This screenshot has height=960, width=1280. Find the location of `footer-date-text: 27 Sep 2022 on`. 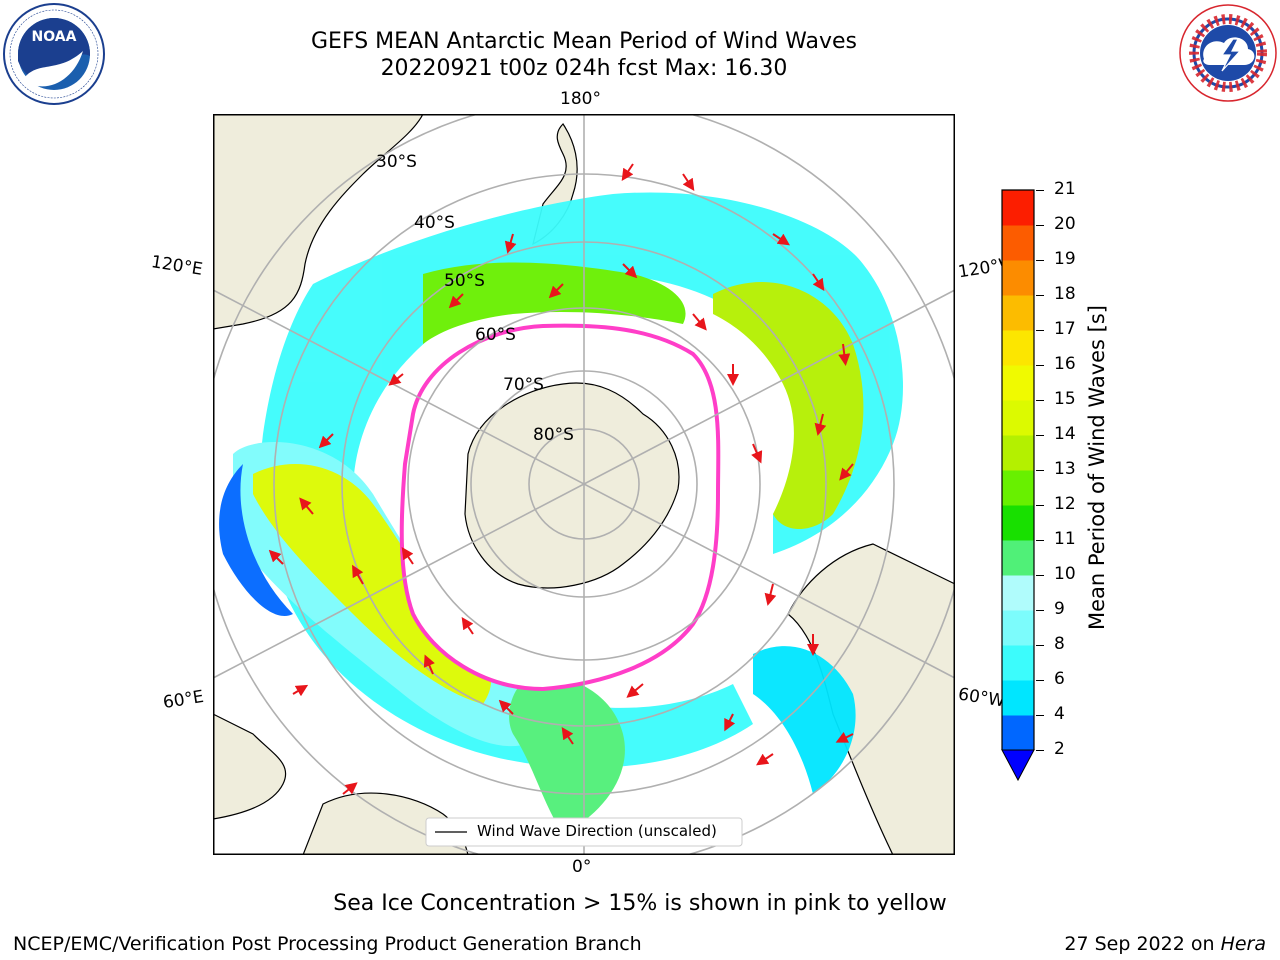

footer-date-text: 27 Sep 2022 on is located at coordinates (1142, 944).